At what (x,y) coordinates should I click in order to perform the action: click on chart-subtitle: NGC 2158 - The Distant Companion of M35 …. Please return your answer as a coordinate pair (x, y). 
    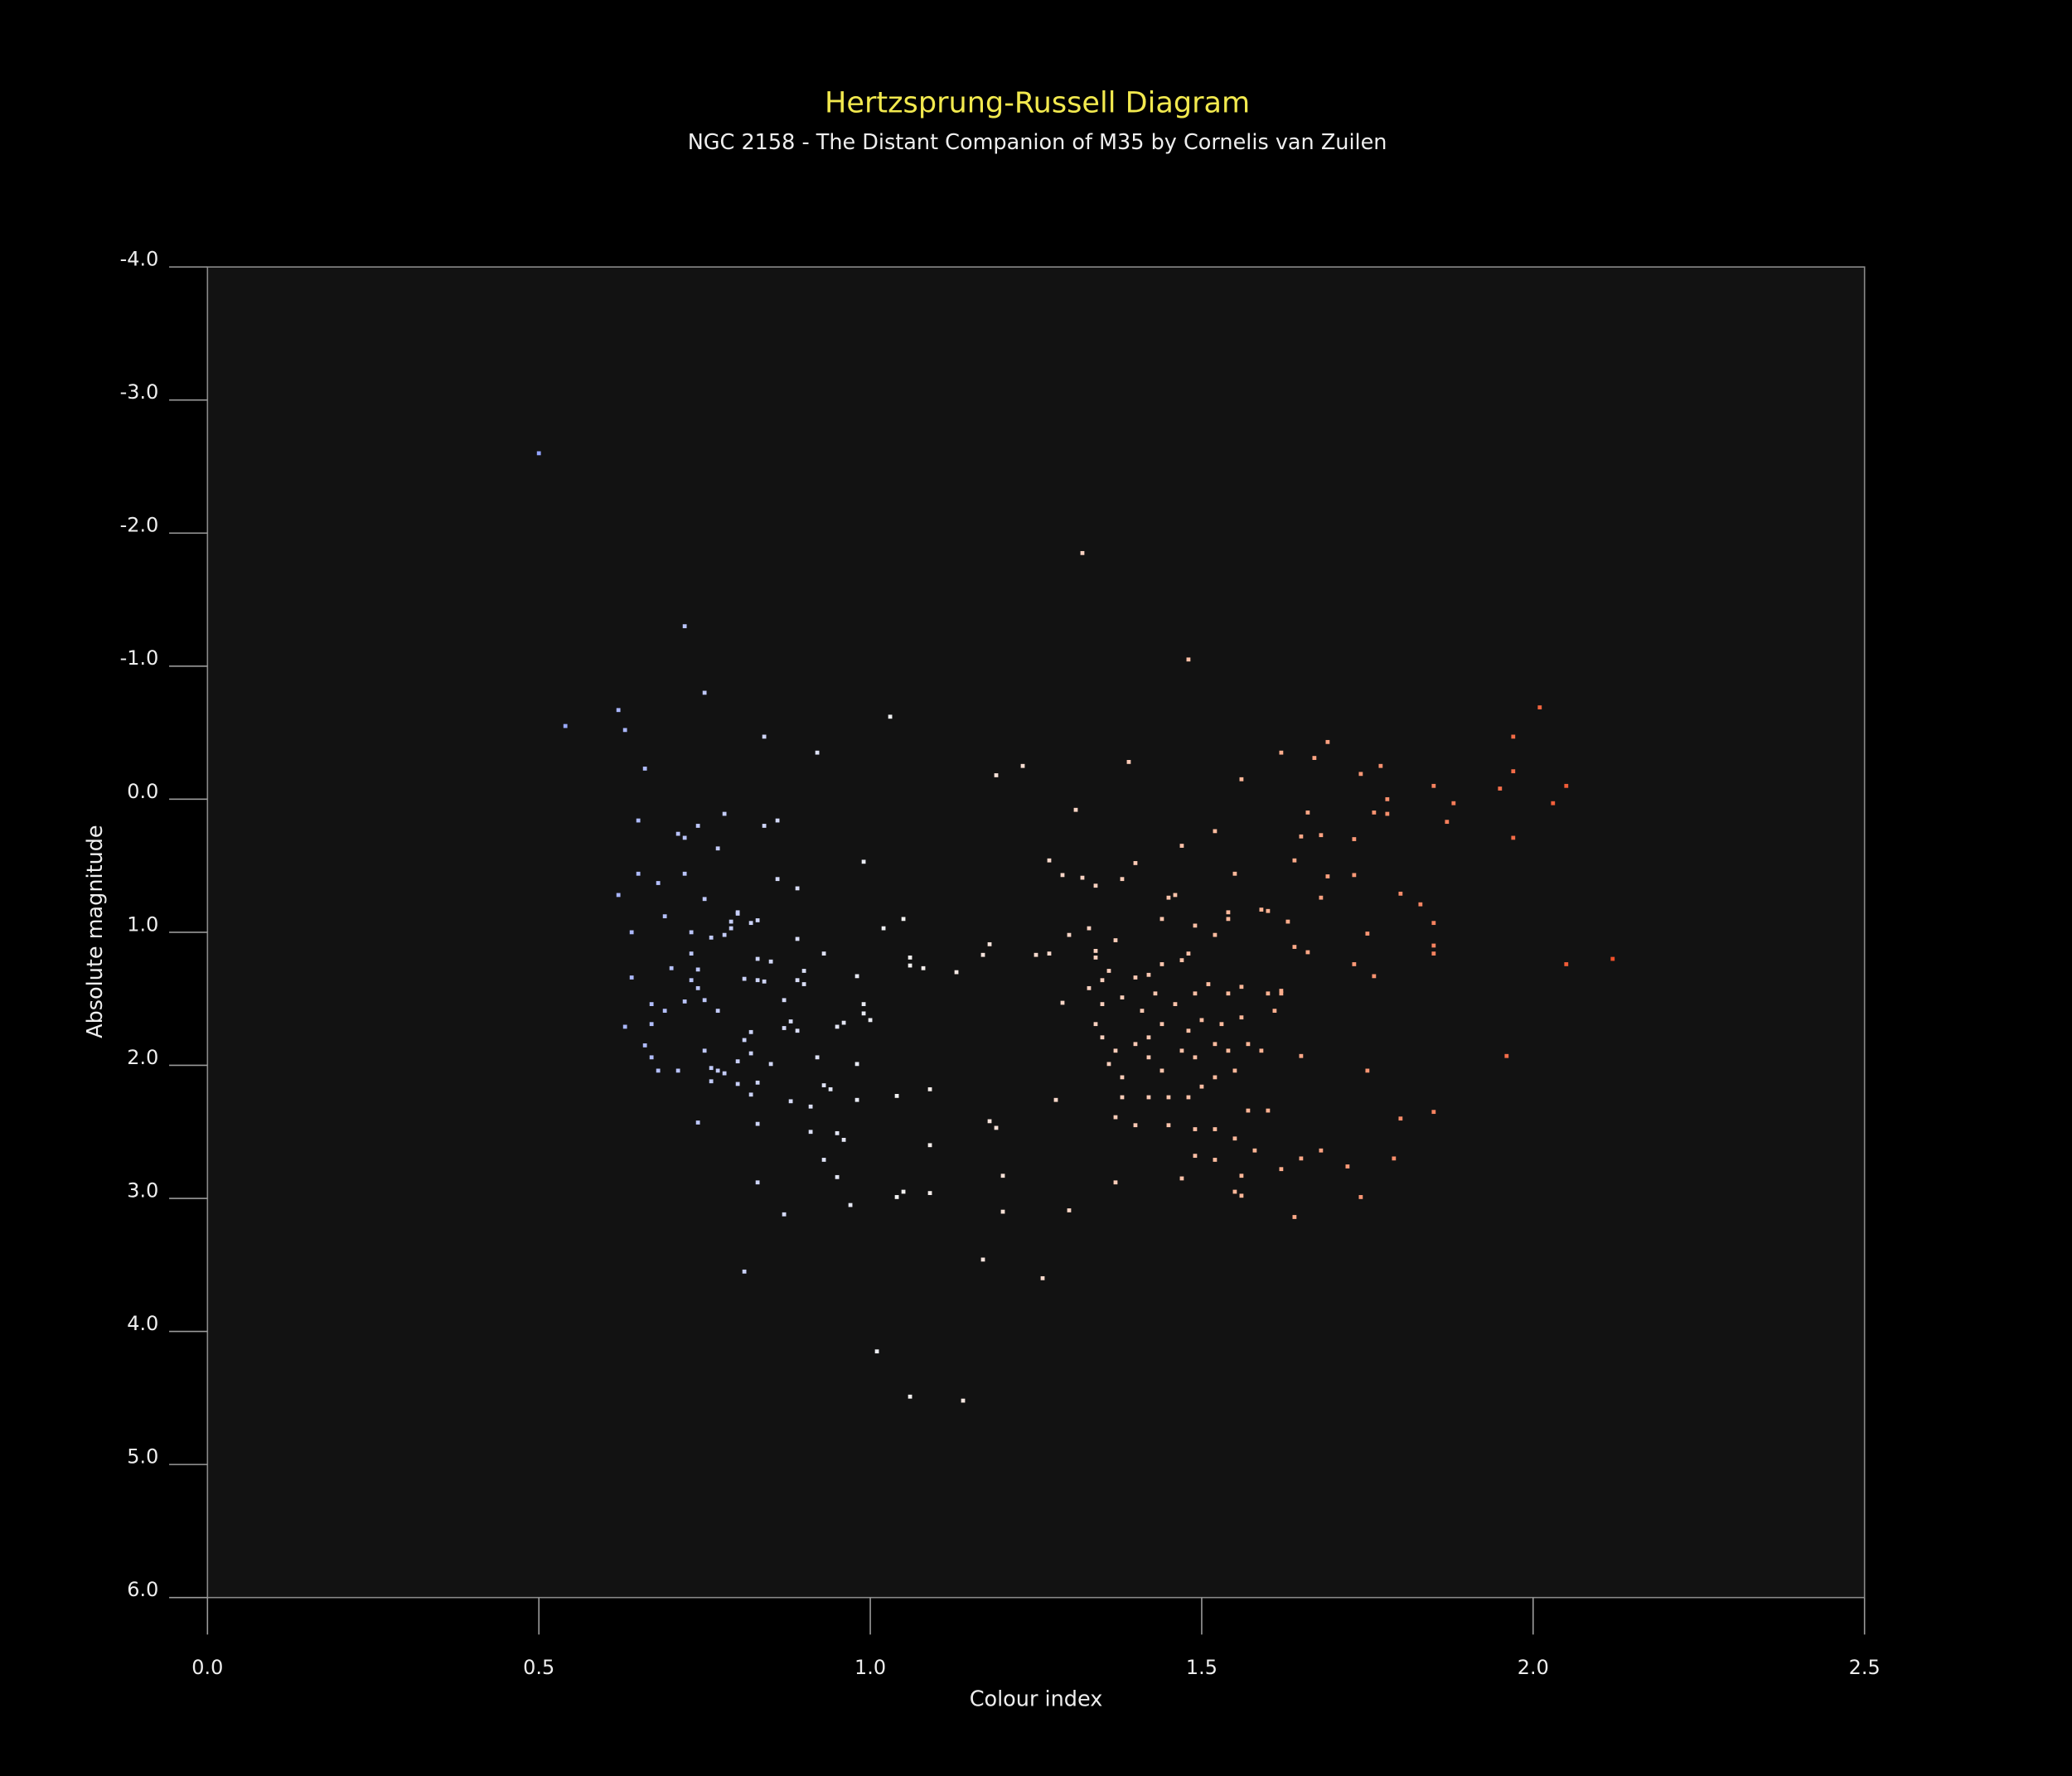
    Looking at the image, I should click on (1037, 142).